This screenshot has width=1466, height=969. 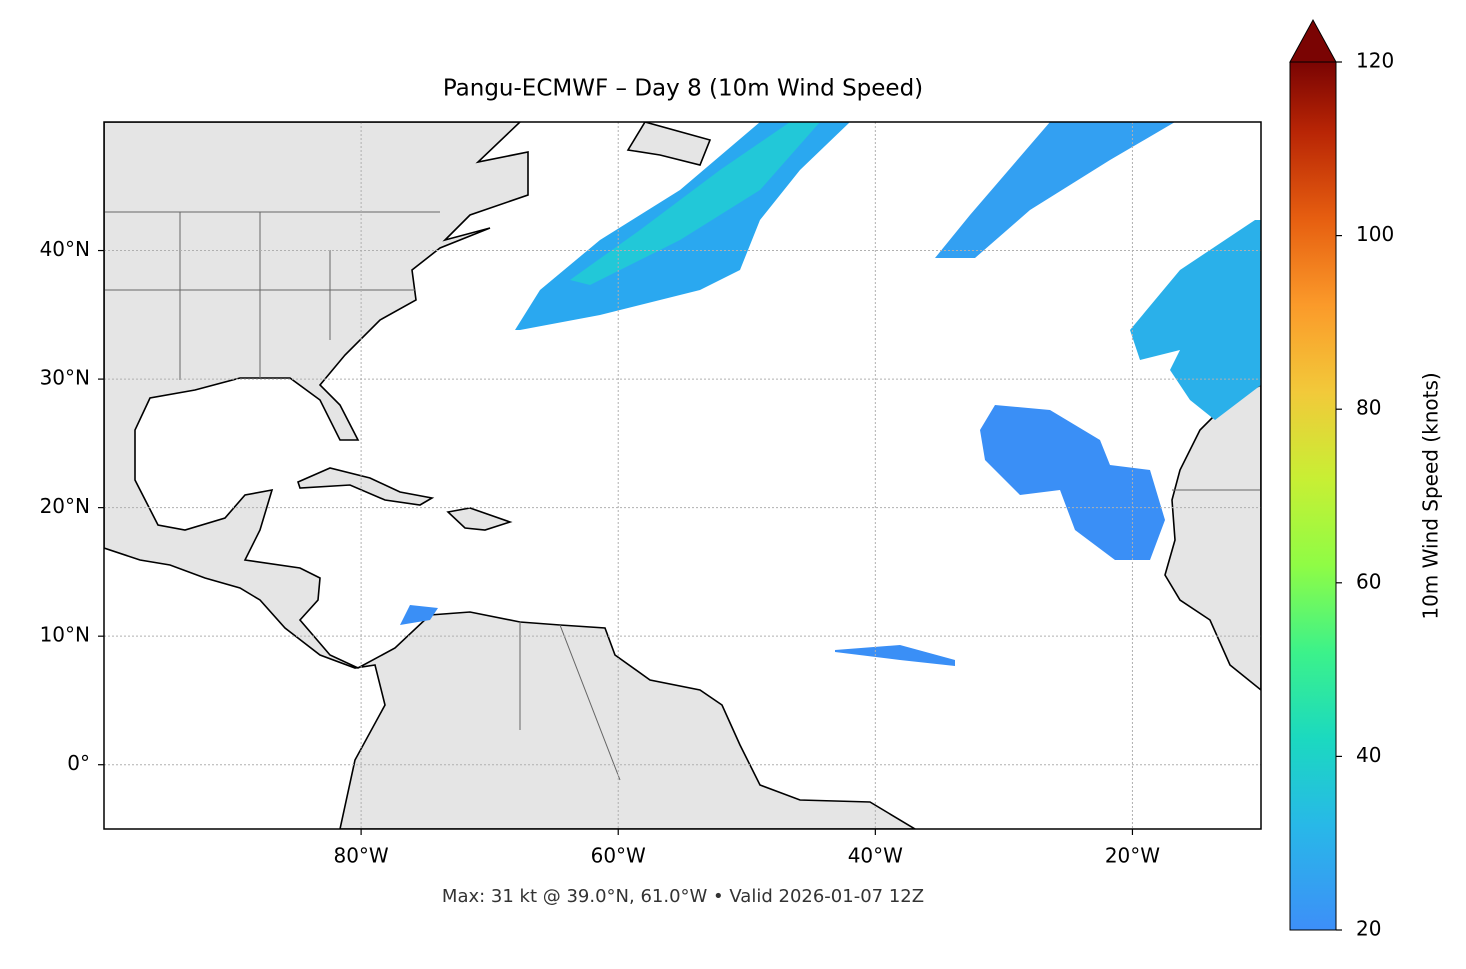 I want to click on x-tick-label: 20°W, so click(x=1132, y=856).